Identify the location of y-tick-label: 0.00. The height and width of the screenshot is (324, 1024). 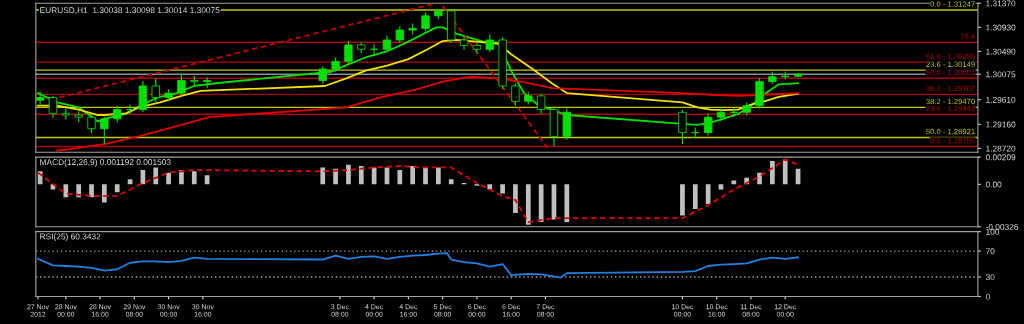
(993, 184).